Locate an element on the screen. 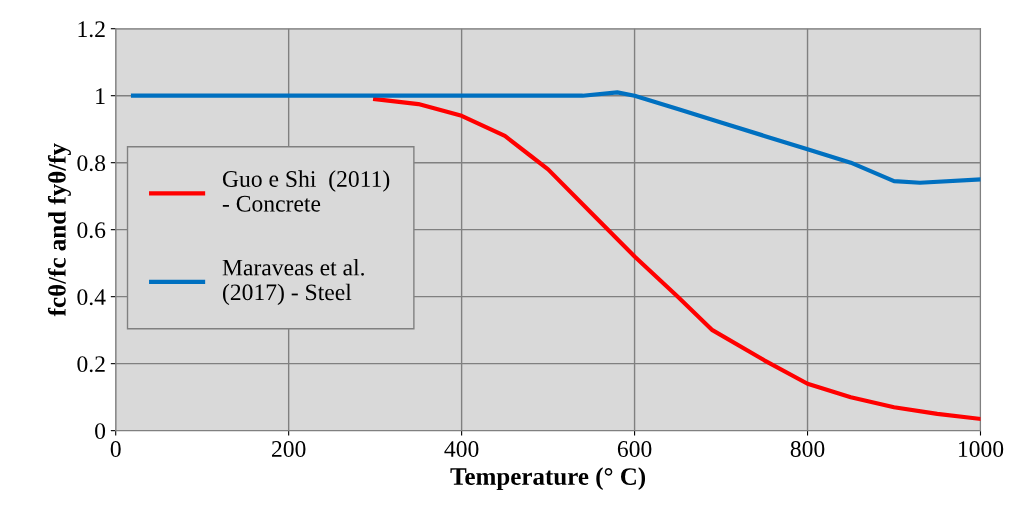 The height and width of the screenshot is (522, 1015). x-tick-label: 400 is located at coordinates (461, 449).